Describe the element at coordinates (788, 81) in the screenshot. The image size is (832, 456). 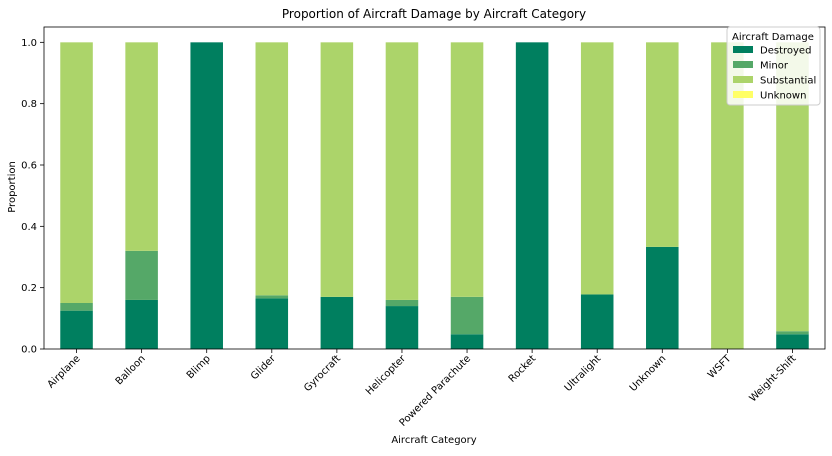
I see `legend-label-substantial: Substantial` at that location.